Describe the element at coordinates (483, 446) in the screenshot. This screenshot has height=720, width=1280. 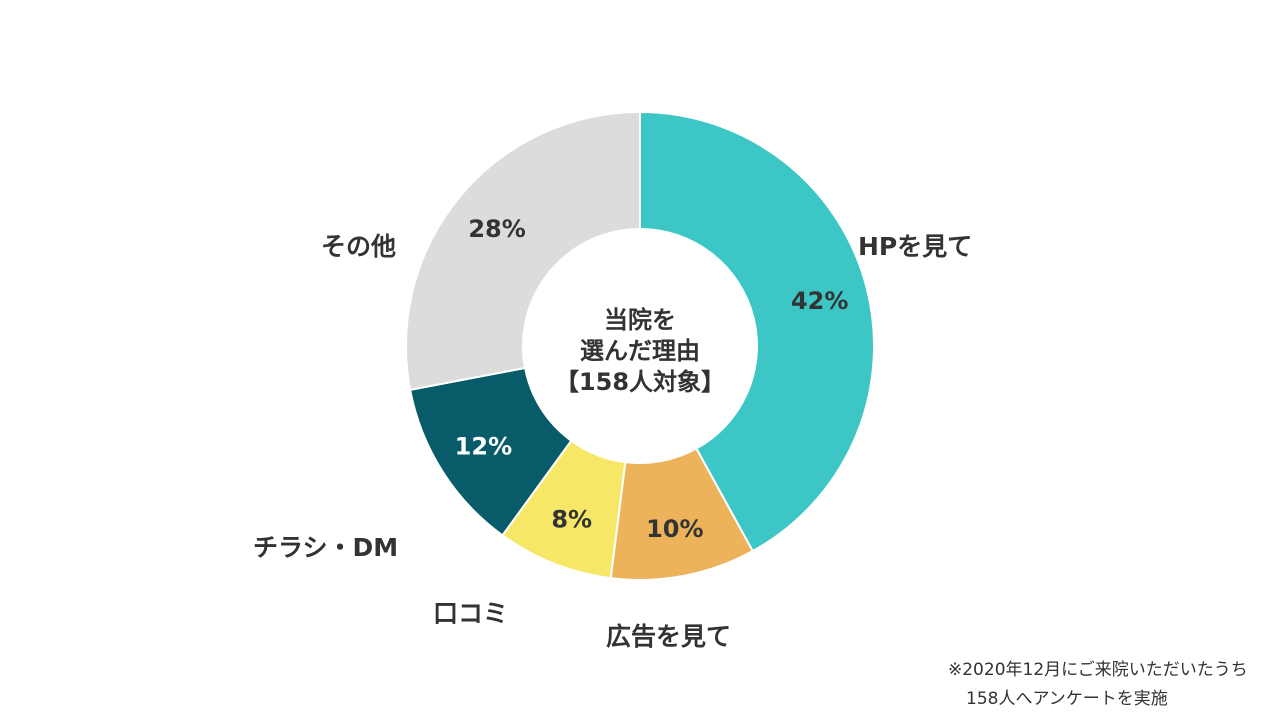
I see `slice-value-label-4: 12%` at that location.